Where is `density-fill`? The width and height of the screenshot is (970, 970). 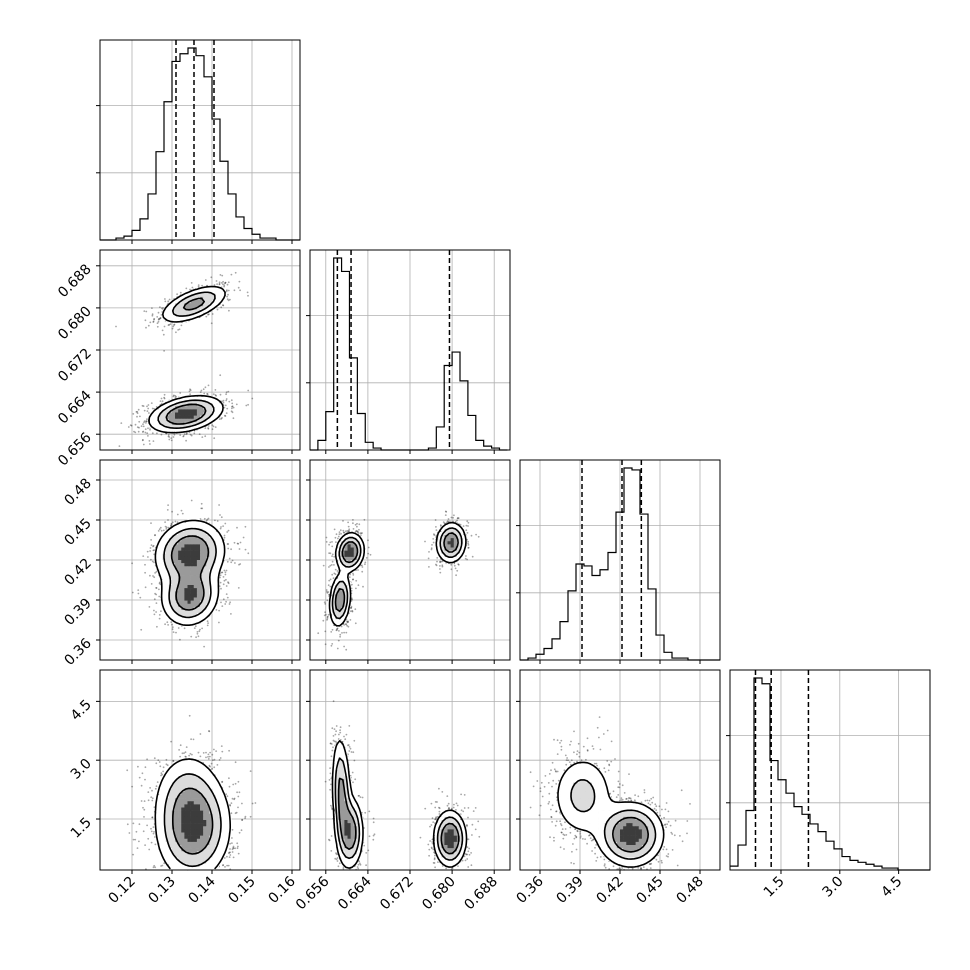 density-fill is located at coordinates (188, 359).